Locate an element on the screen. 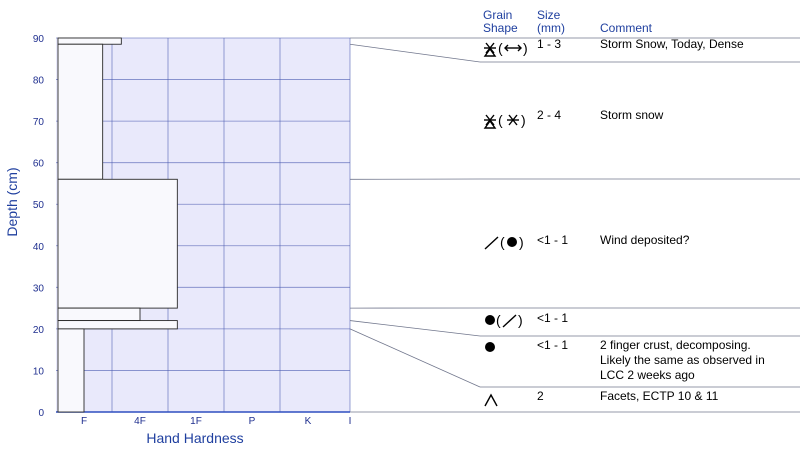  table-row: () 1 - 3 Storm Snow, Today, Dense is located at coordinates (613, 47).